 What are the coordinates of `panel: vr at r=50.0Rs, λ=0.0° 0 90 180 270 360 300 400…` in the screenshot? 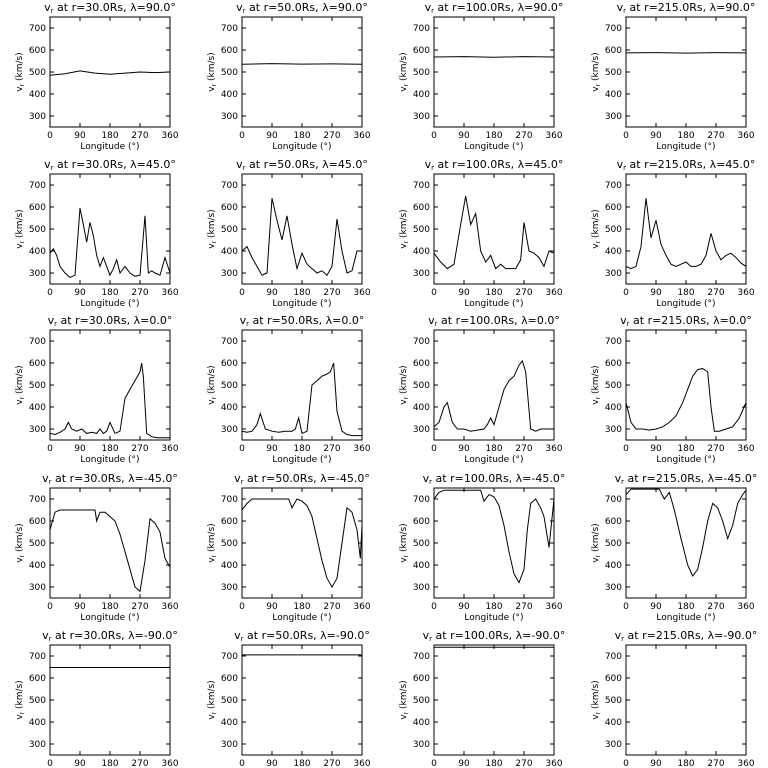 It's located at (289, 389).